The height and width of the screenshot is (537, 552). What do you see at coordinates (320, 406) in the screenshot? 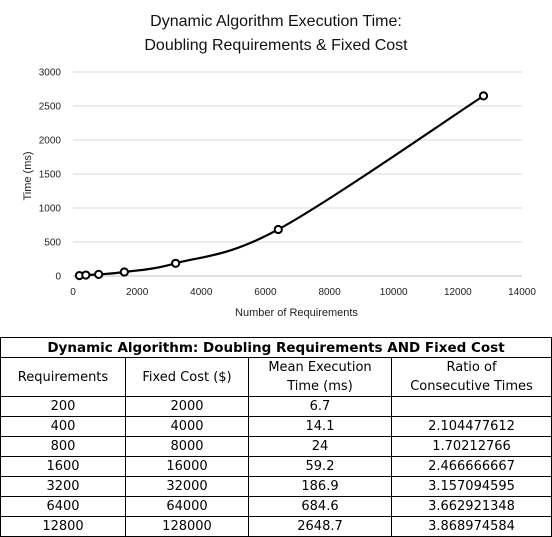
I see `cell-mean-time: 6.7` at bounding box center [320, 406].